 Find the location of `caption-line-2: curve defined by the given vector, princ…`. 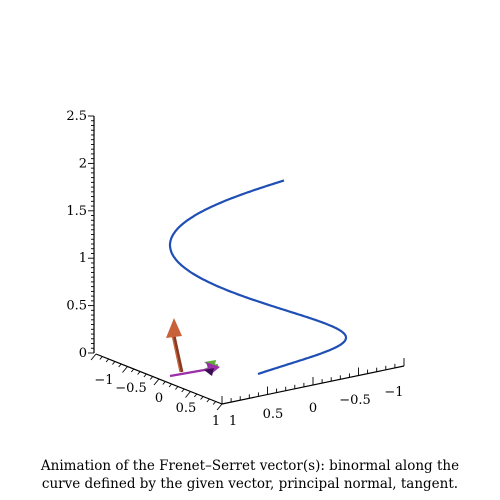

caption-line-2: curve defined by the given vector, princ… is located at coordinates (250, 484).